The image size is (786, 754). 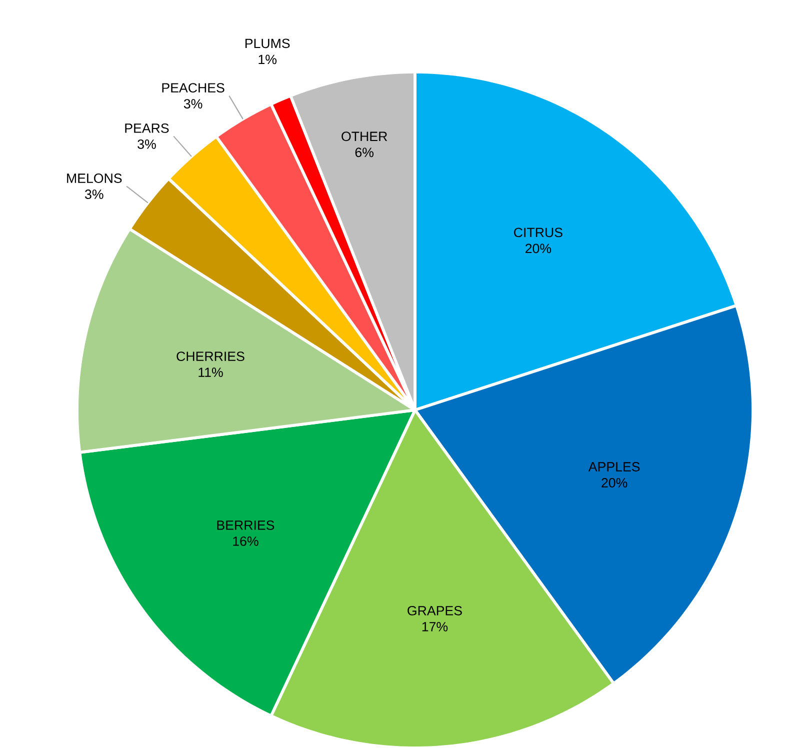 What do you see at coordinates (245, 541) in the screenshot?
I see `data-label: 16%` at bounding box center [245, 541].